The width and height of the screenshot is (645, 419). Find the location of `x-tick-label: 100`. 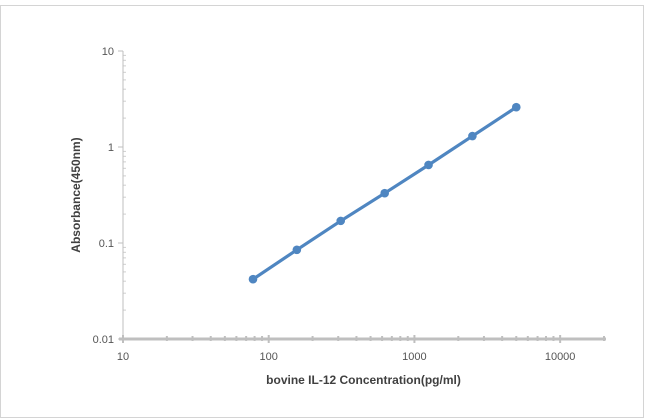

x-tick-label: 100 is located at coordinates (269, 357).